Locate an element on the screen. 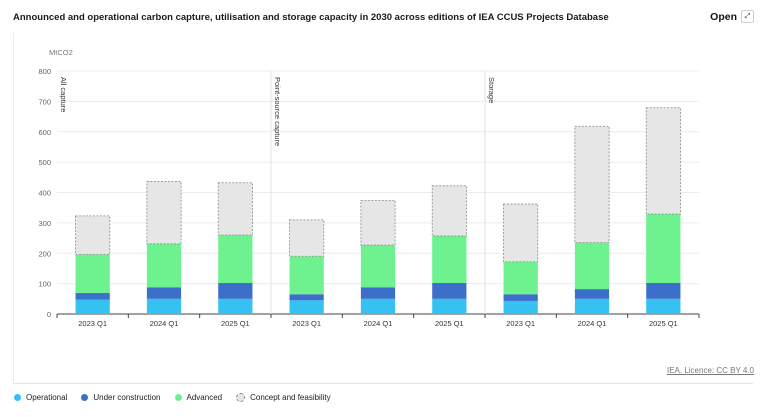  y-tick-label: 700 is located at coordinates (44, 101).